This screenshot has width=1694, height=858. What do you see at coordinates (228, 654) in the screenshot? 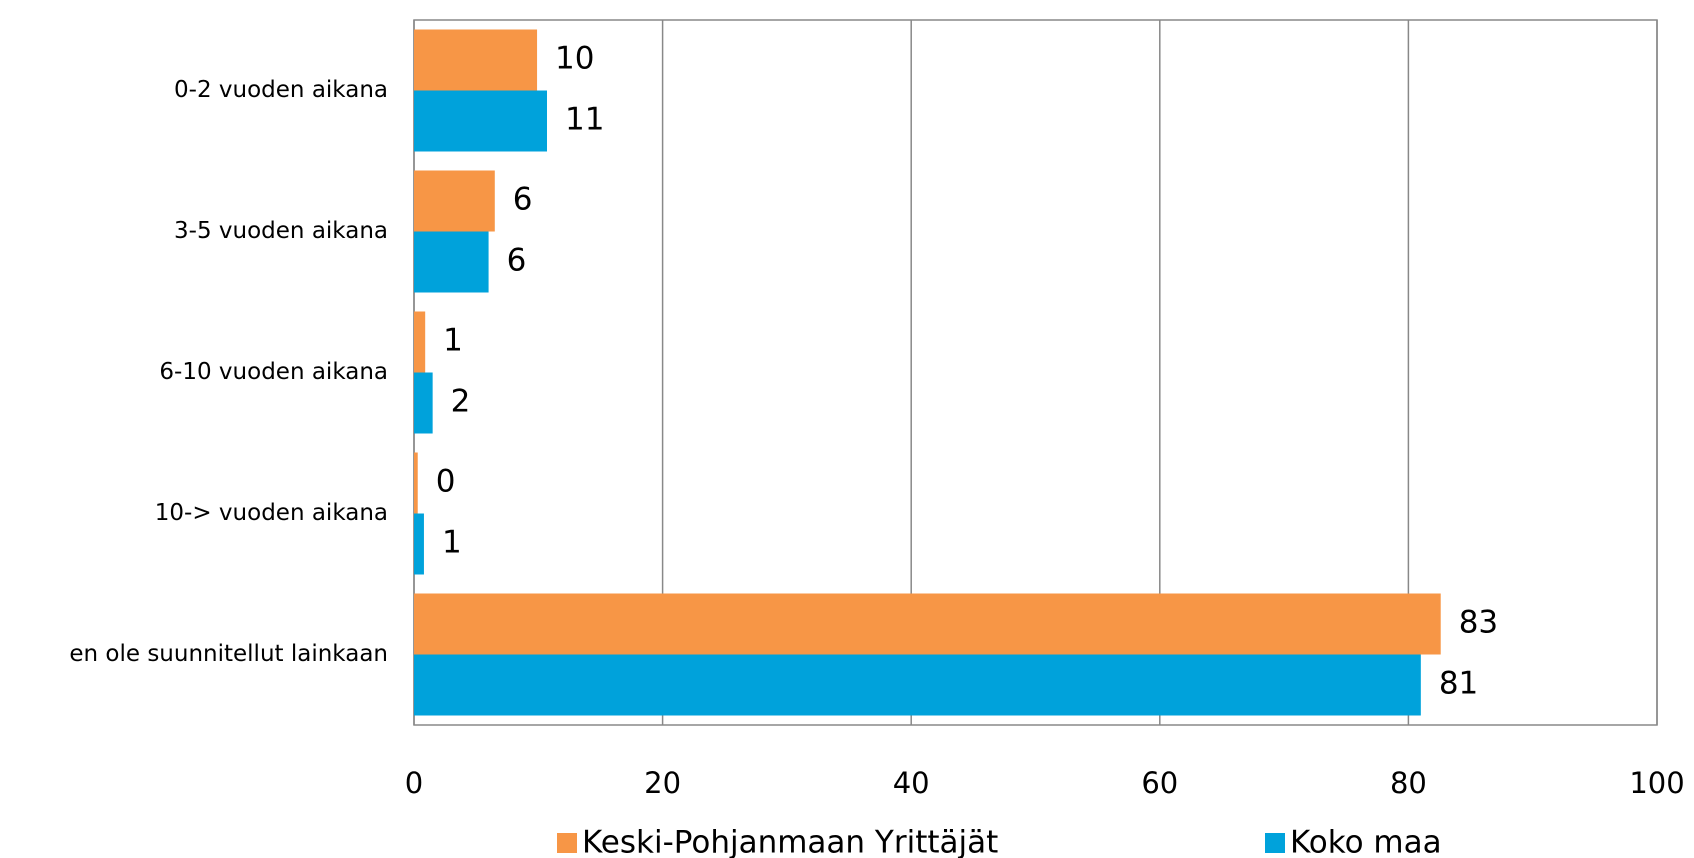
I see `y-tick-label: en ole suunnitellut lainkaan` at bounding box center [228, 654].